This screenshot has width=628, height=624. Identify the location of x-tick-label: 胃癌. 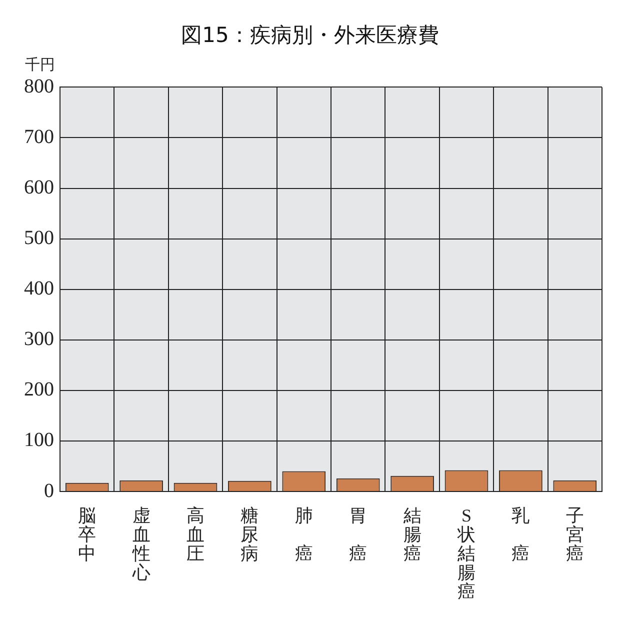
(358, 535).